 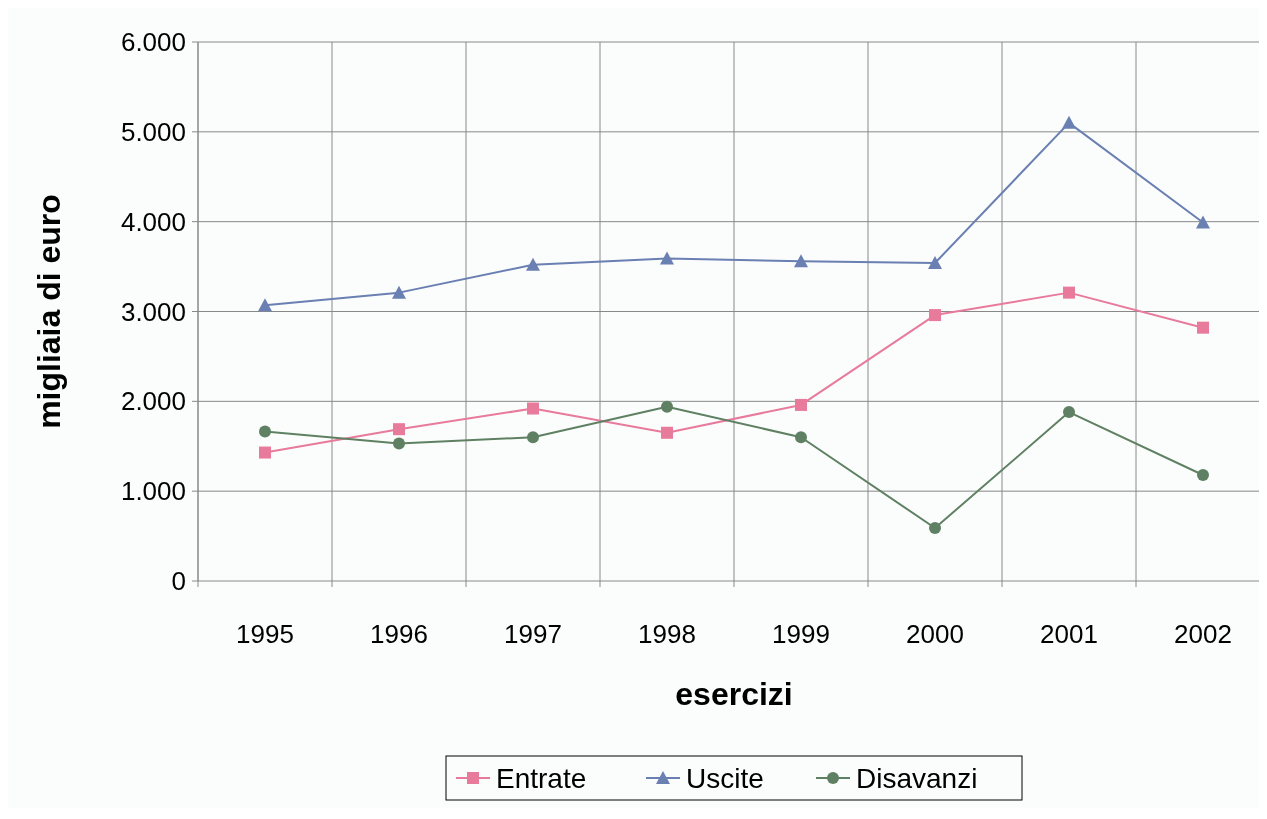 What do you see at coordinates (153, 491) in the screenshot?
I see `y-tick-label: 1.000` at bounding box center [153, 491].